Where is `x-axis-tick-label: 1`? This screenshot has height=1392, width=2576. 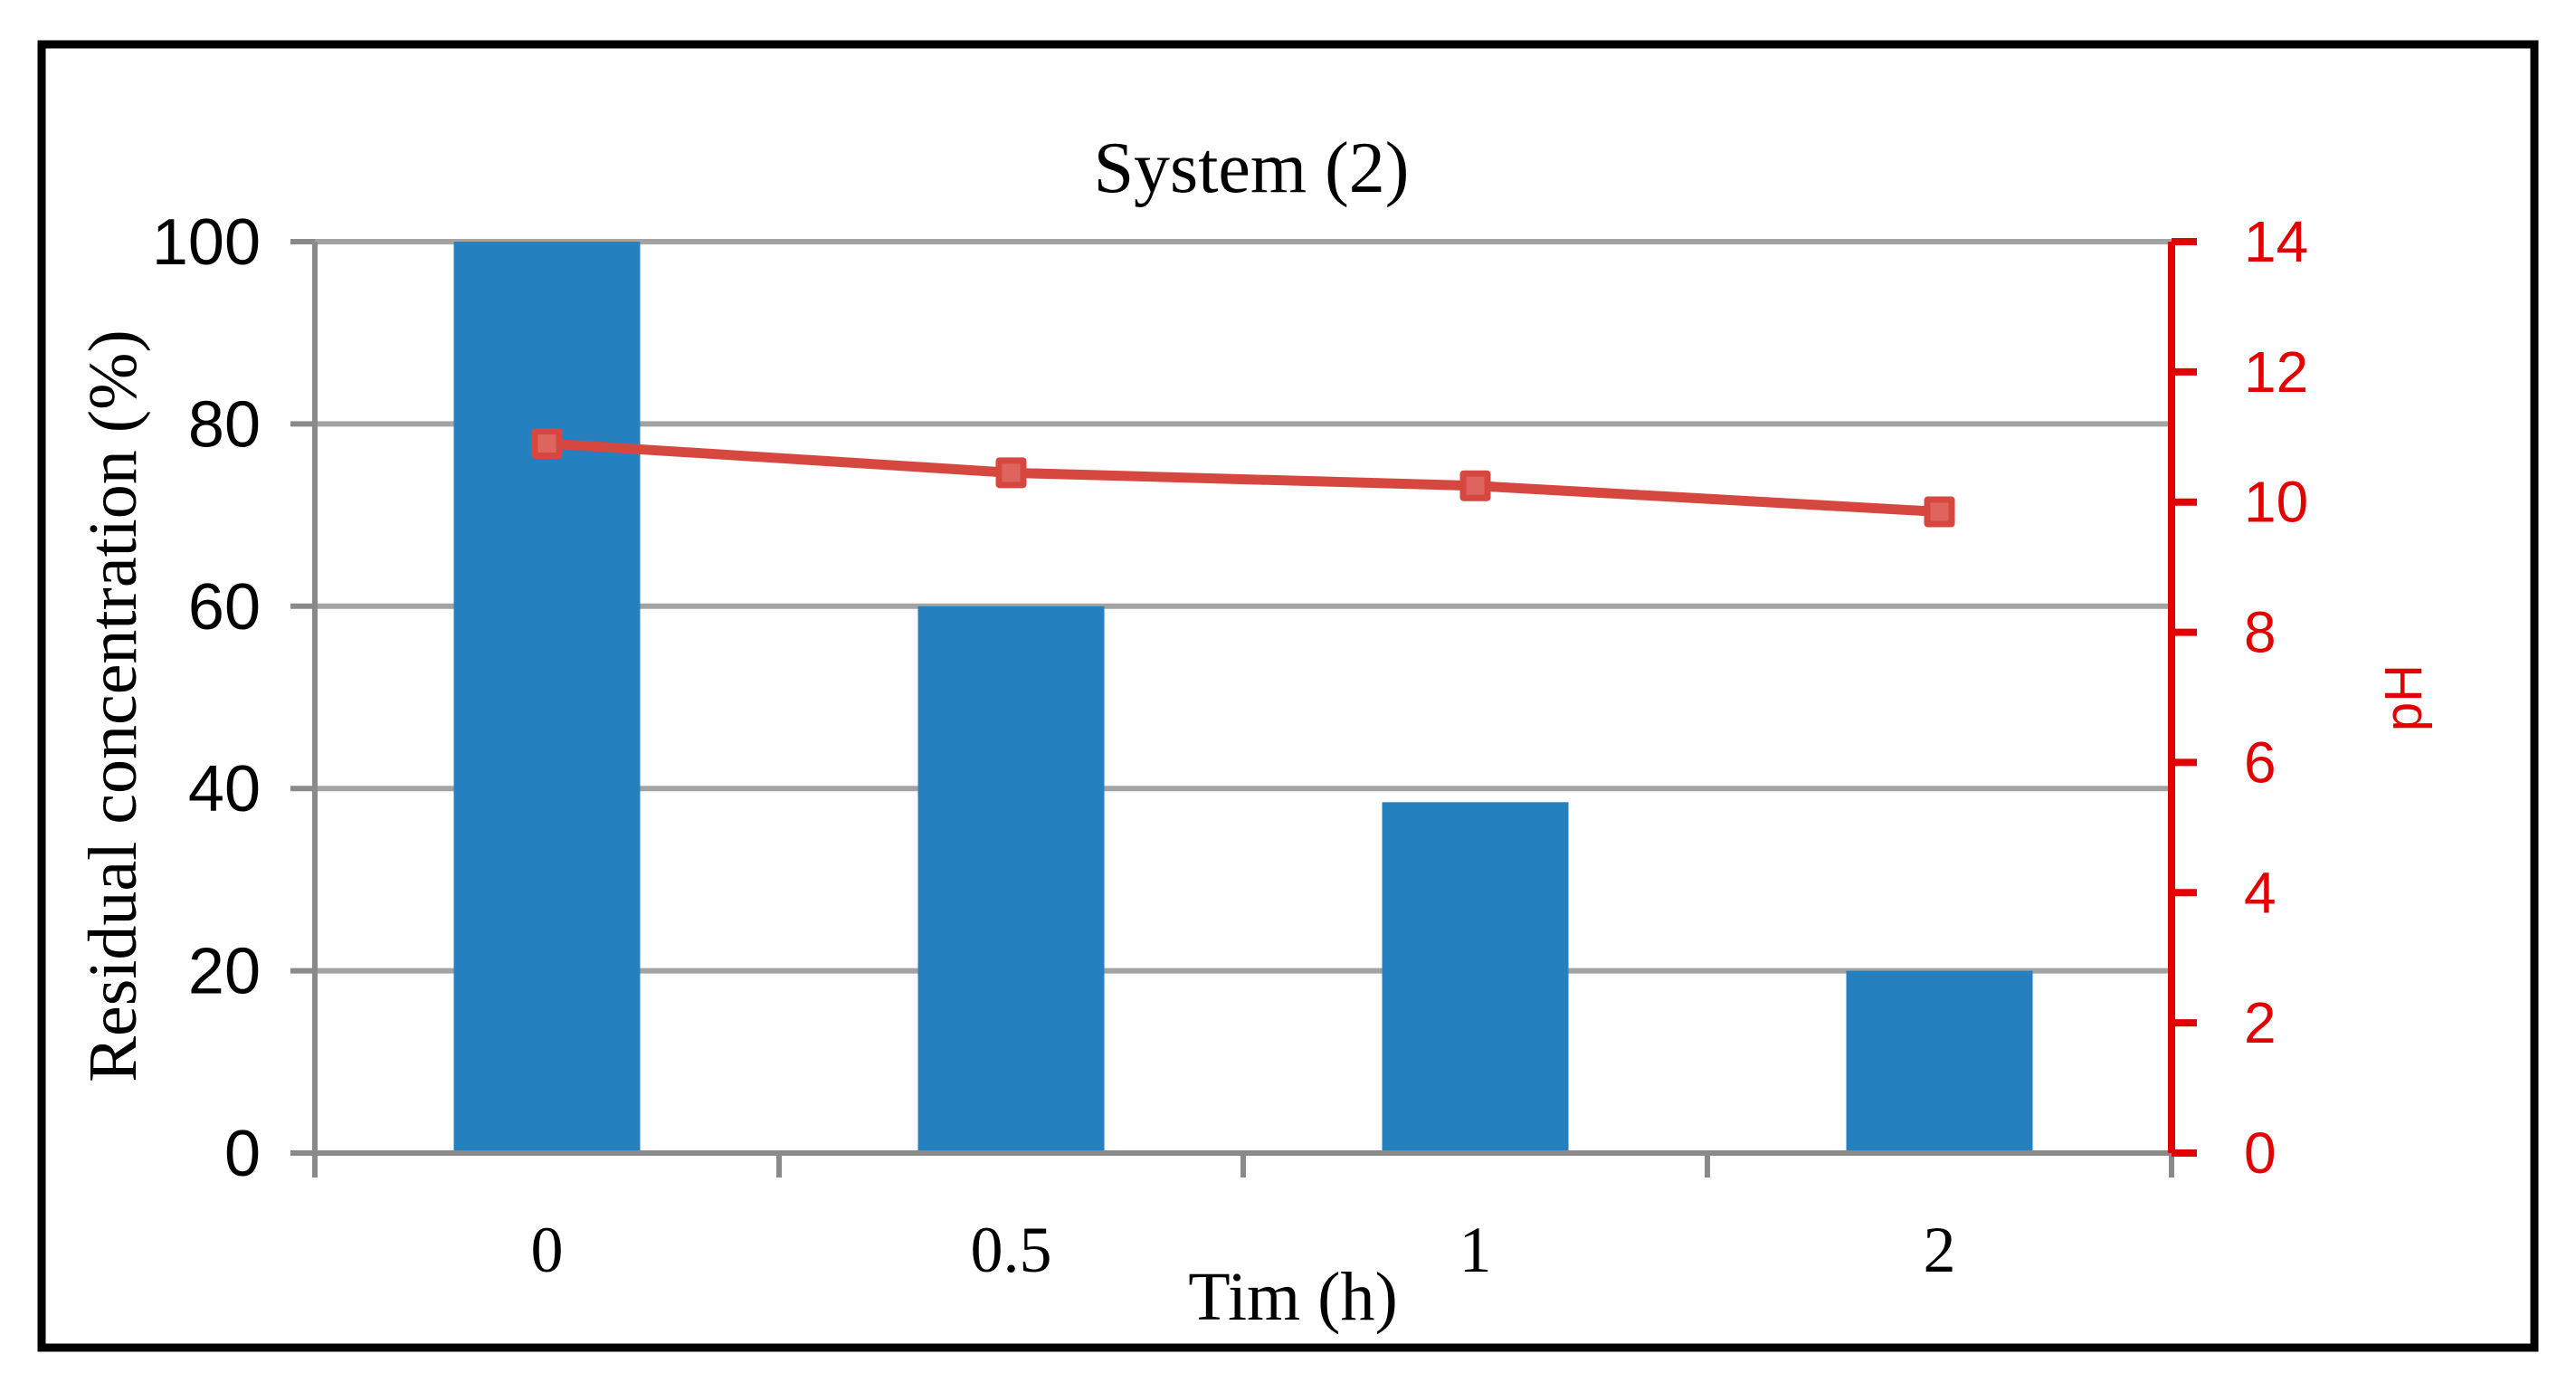 x-axis-tick-label: 1 is located at coordinates (1475, 1250).